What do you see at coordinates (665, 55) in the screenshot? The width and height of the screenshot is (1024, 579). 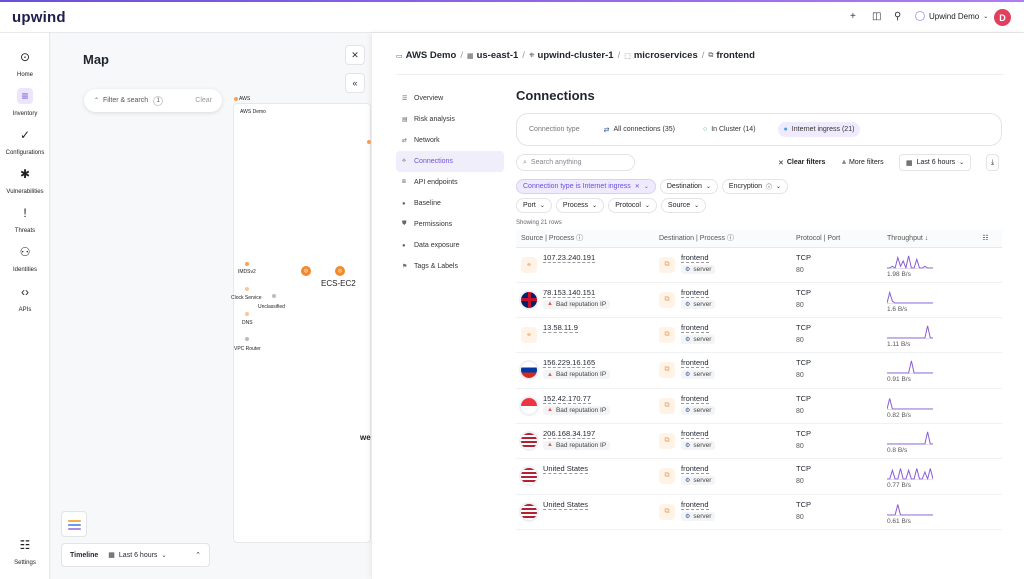 I see `breadcrumb-item: microservices` at bounding box center [665, 55].